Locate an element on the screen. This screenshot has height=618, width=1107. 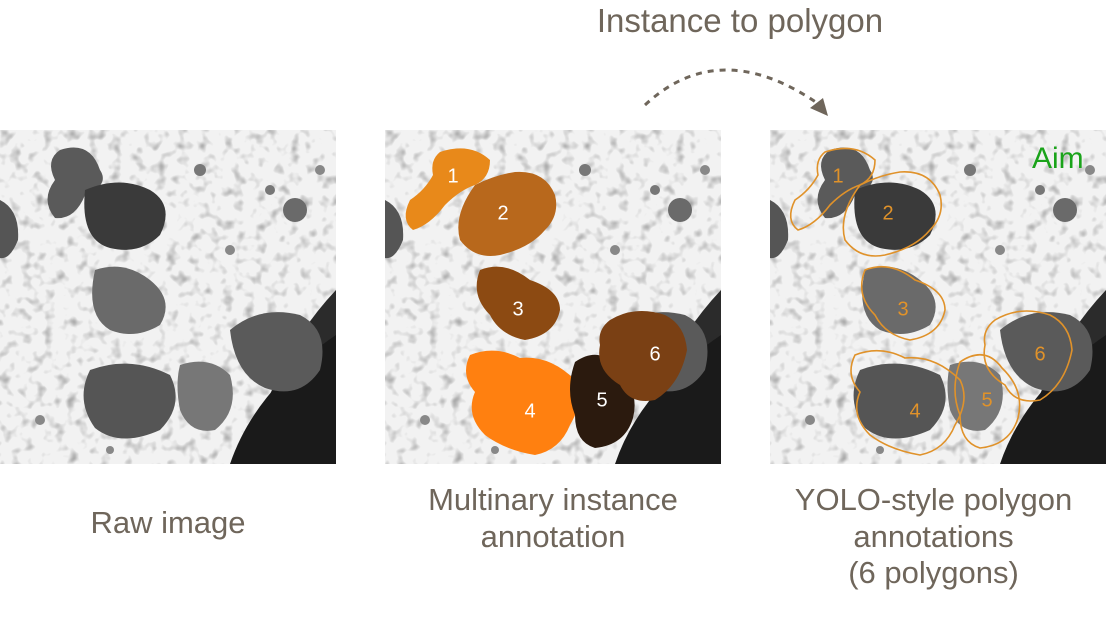
polygon-4-outline is located at coordinates (907, 402).